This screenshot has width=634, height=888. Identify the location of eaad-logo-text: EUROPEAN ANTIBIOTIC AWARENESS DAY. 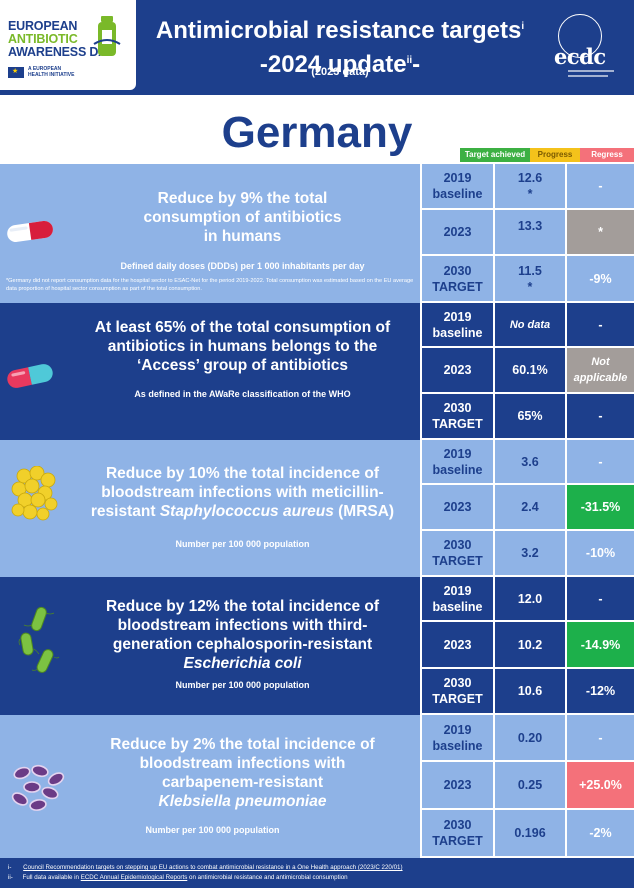
(61, 39).